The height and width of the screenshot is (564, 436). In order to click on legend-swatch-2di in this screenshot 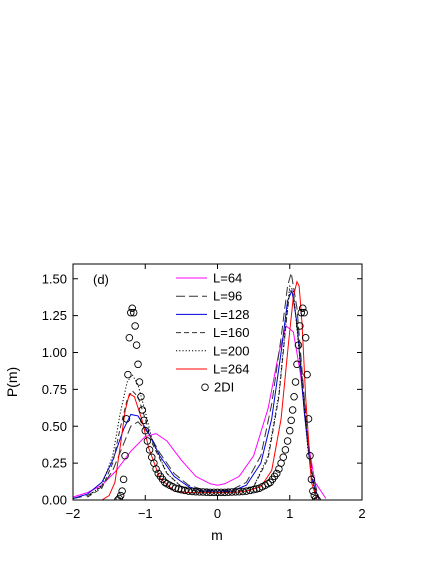, I will do `click(205, 387)`.